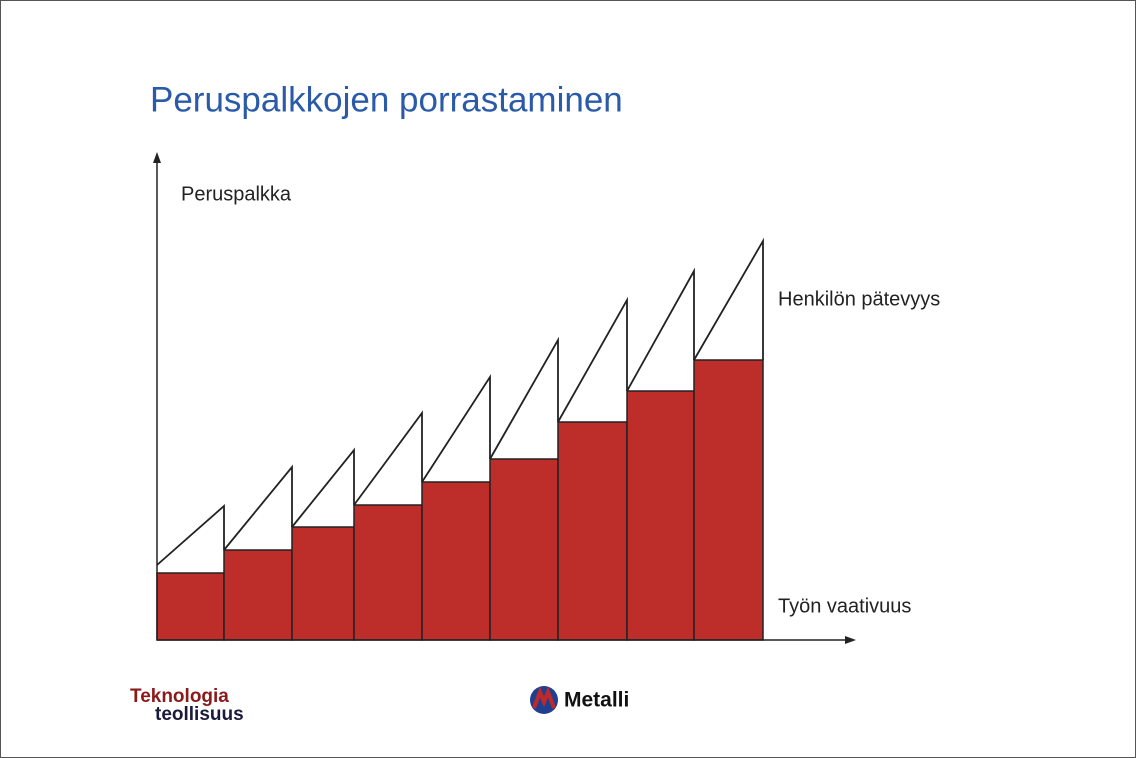 The width and height of the screenshot is (1136, 758). What do you see at coordinates (544, 697) in the screenshot?
I see `logo-icon-mark` at bounding box center [544, 697].